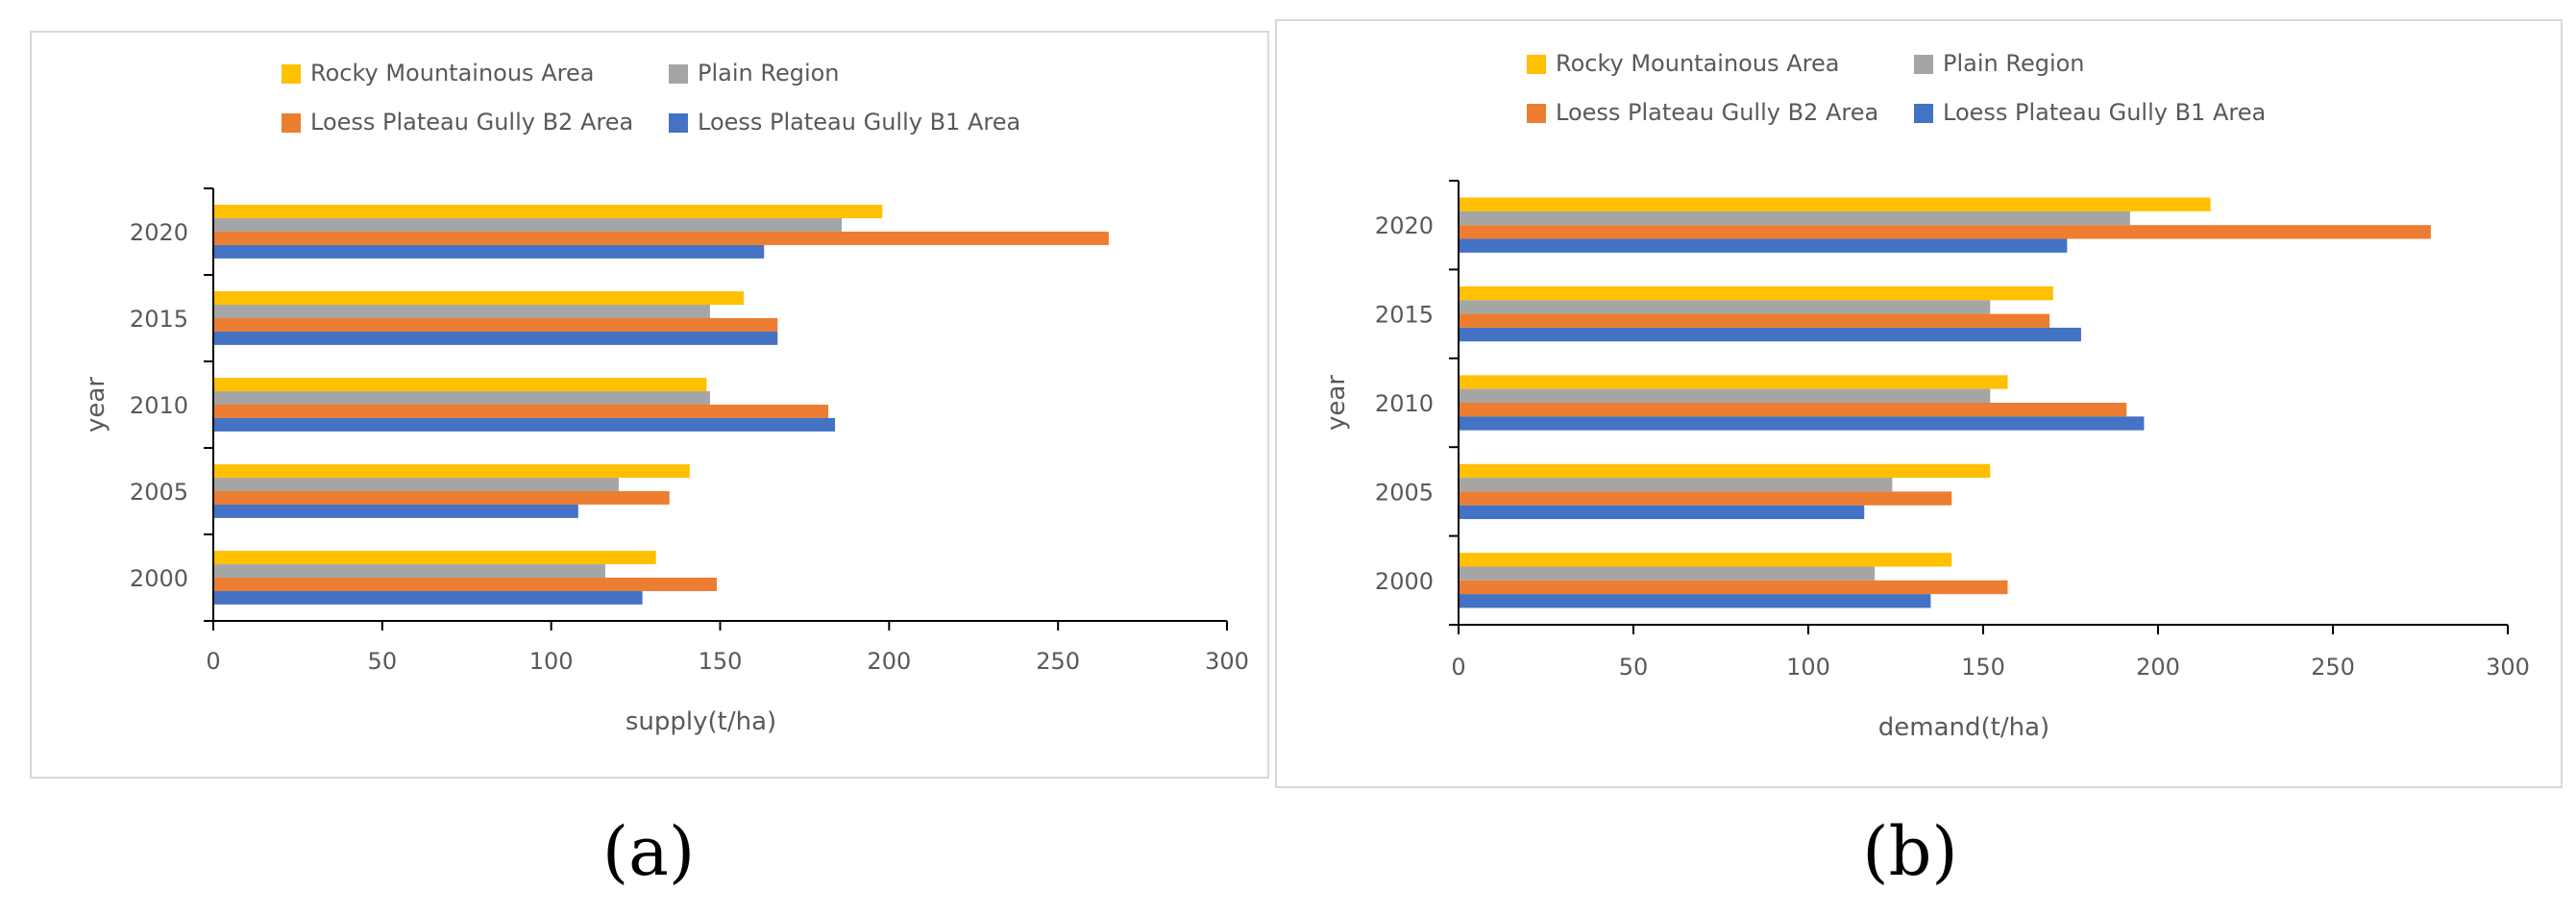 This screenshot has height=916, width=2576. I want to click on x-axis-title: supply(t/ha), so click(701, 721).